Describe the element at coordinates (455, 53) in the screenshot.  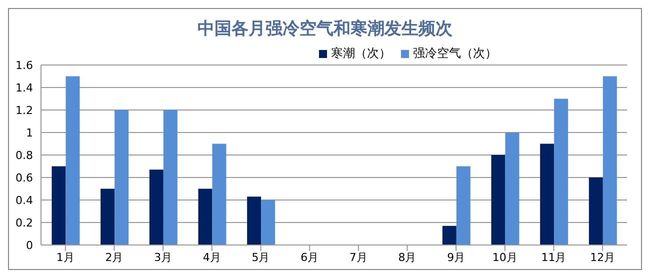
I see `legend-label: 强冷空气（次）` at that location.